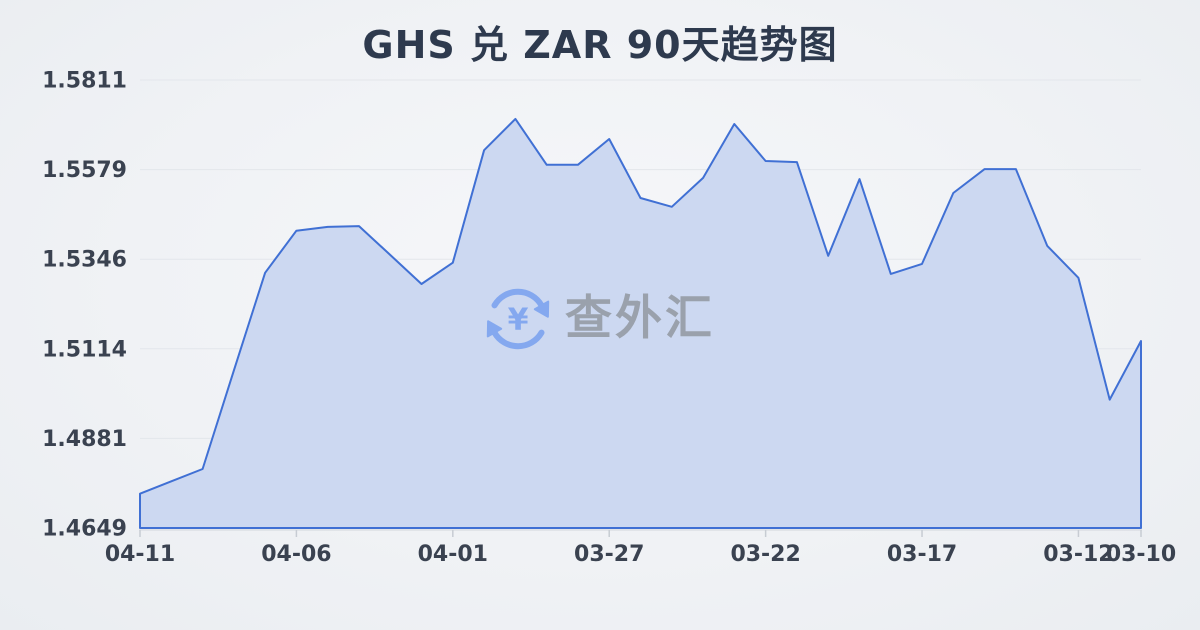  What do you see at coordinates (1141, 554) in the screenshot?
I see `x-axis-label: 03-10` at bounding box center [1141, 554].